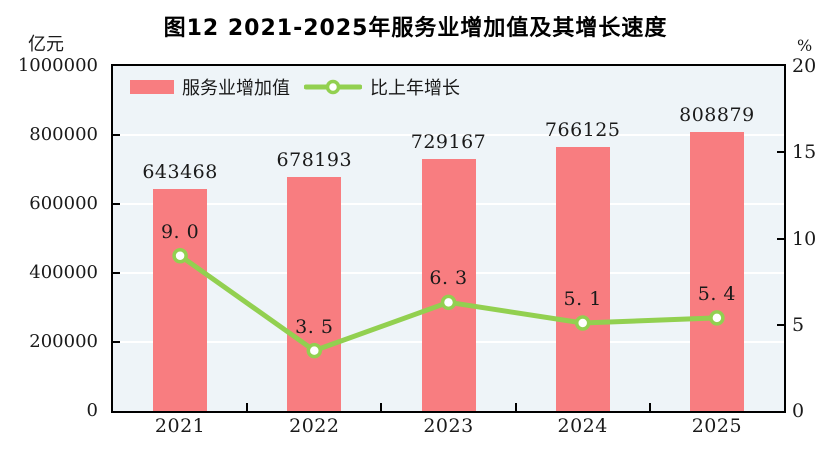  I want to click on bar-value-label: 678193, so click(314, 160).